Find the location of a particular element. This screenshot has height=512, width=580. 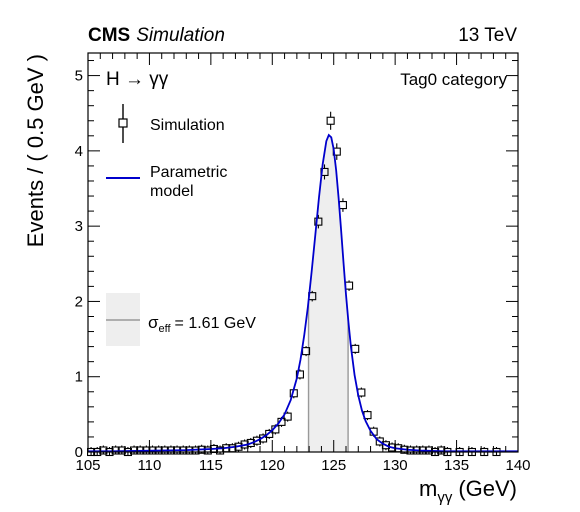

sigma-eff-band is located at coordinates (328, 293).